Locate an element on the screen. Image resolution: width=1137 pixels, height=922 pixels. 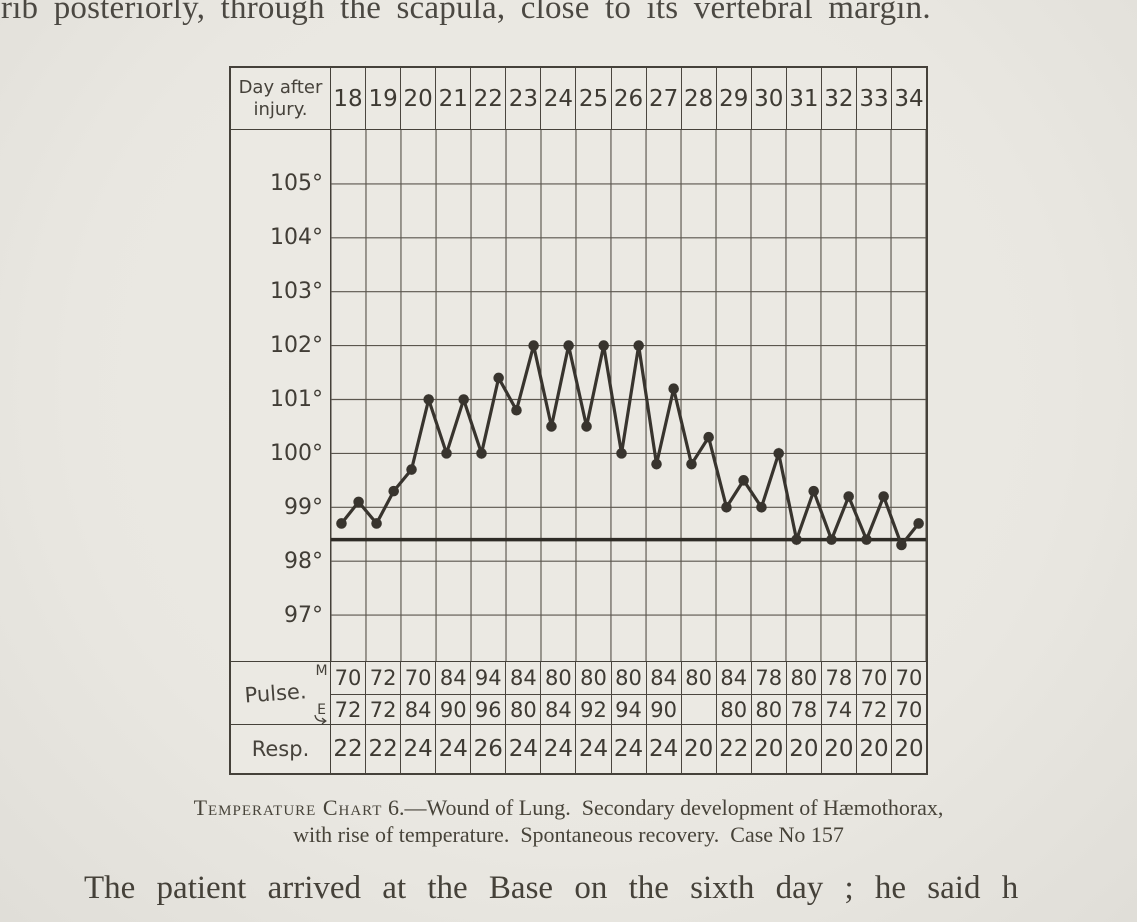
pulse-evening-marker-wrap: E is located at coordinates (320, 713).